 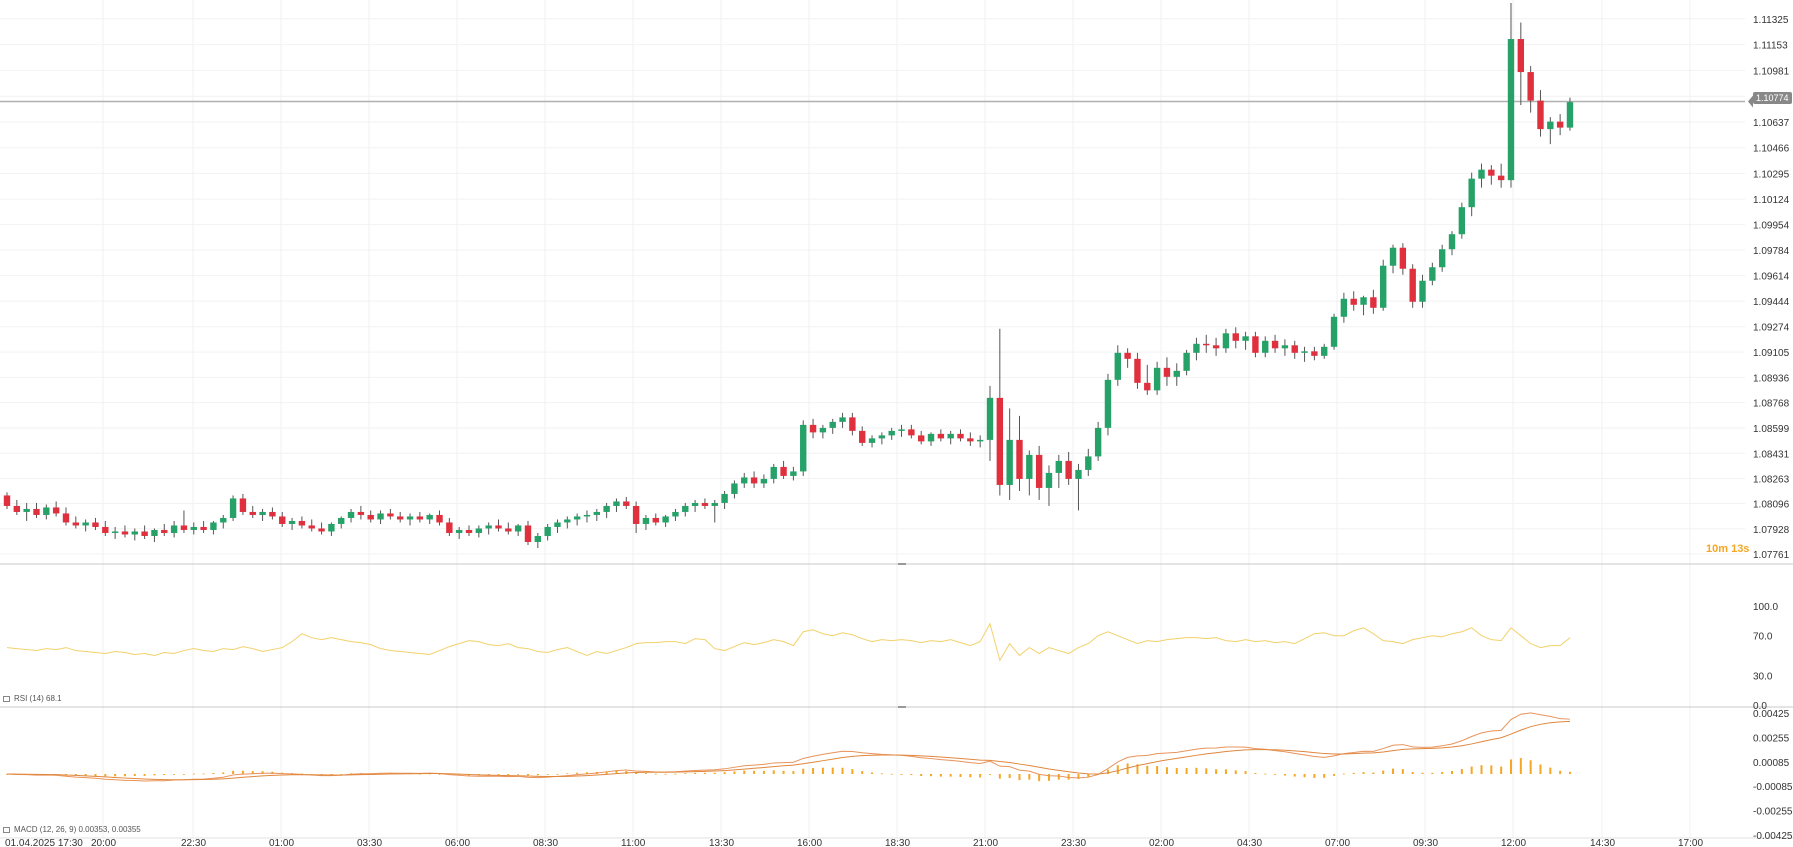 I want to click on price-tick-label: 1.08599, so click(x=1771, y=429).